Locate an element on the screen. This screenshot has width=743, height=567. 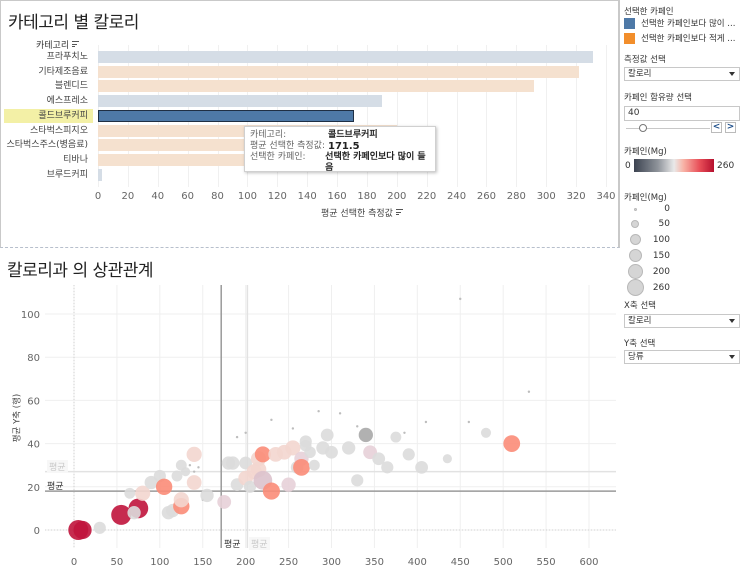
category-label: 에스프레소 is located at coordinates (67, 101).